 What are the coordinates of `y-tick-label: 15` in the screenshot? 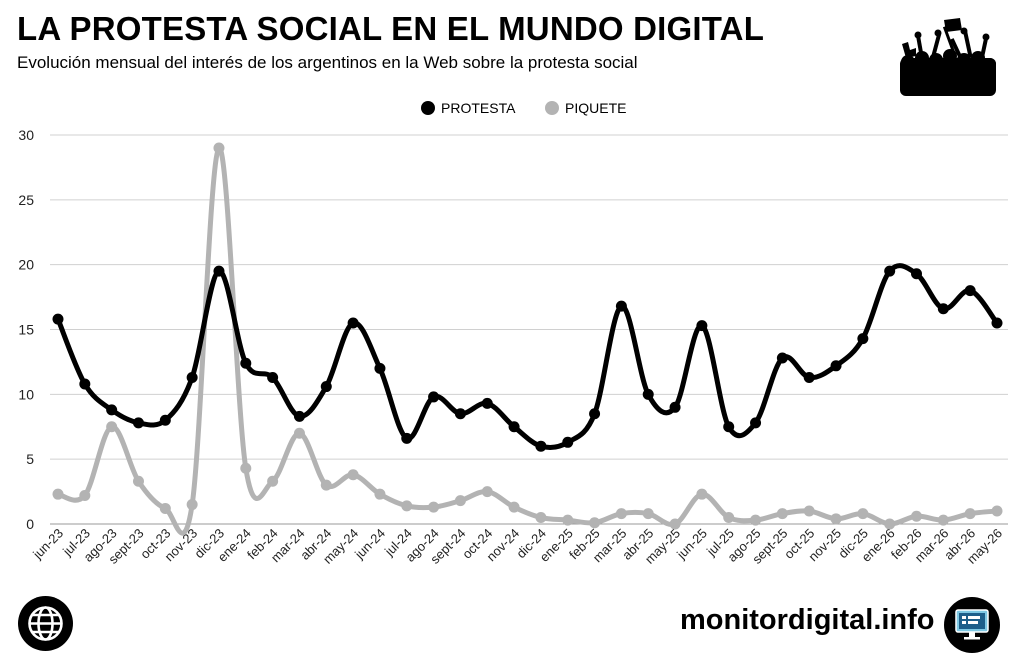 It's located at (26, 330).